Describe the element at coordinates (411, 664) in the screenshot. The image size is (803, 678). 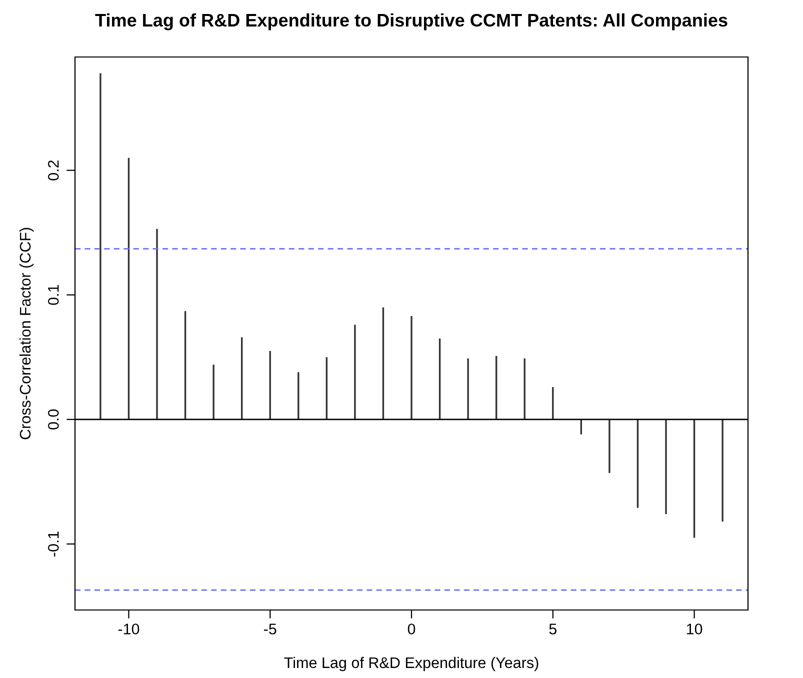
I see `x-axis-title: Time Lag of R&D Expenditure (Years)` at that location.